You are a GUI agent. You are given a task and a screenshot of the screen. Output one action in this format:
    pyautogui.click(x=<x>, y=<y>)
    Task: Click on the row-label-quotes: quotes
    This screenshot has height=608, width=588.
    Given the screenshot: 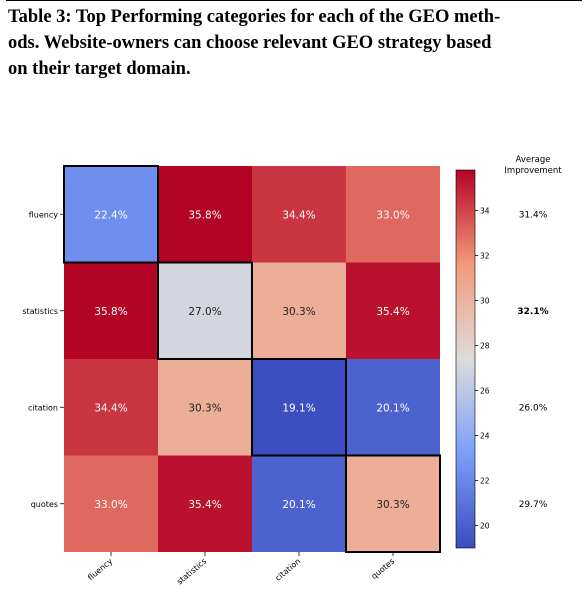 What is the action you would take?
    pyautogui.click(x=44, y=504)
    